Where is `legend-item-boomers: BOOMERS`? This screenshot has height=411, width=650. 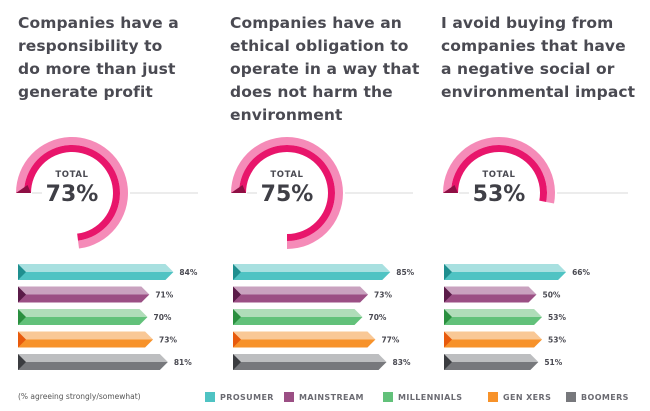 legend-item-boomers: BOOMERS is located at coordinates (597, 397).